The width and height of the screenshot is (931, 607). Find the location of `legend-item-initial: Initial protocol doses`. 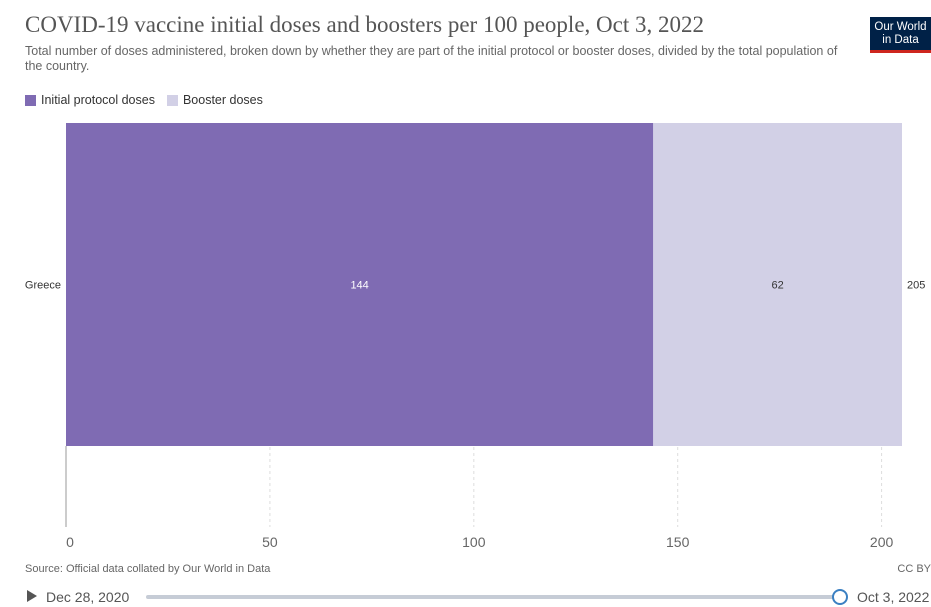

legend-item-initial: Initial protocol doses is located at coordinates (90, 100).